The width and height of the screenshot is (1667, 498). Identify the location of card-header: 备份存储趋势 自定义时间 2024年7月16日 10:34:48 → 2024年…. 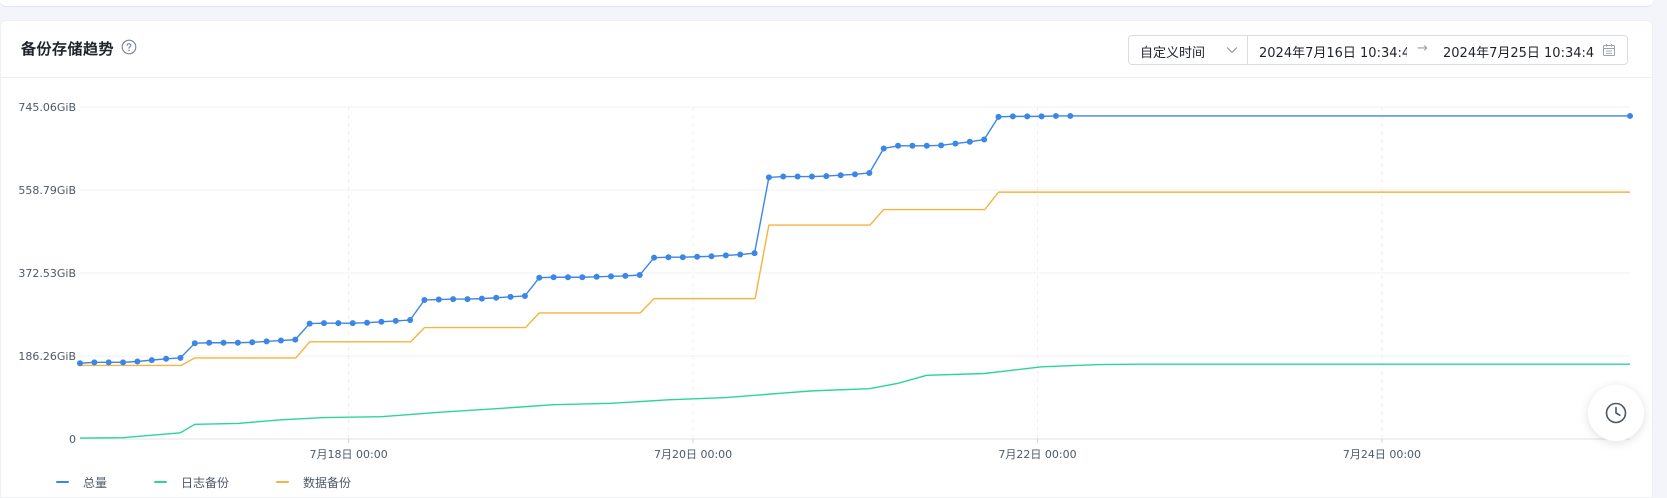
(826, 49).